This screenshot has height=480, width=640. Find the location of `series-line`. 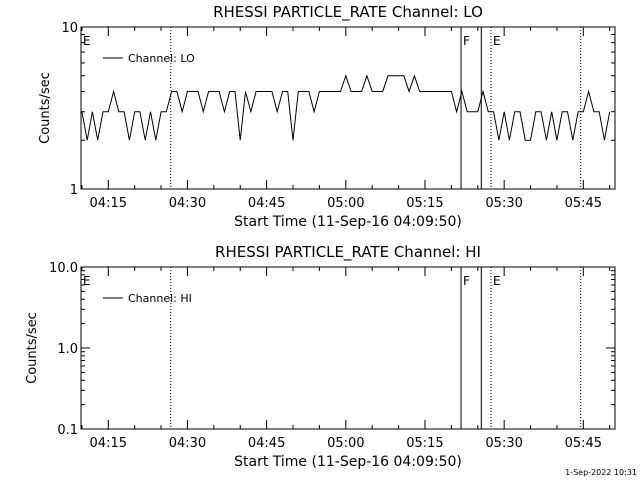

series-line is located at coordinates (346, 107).